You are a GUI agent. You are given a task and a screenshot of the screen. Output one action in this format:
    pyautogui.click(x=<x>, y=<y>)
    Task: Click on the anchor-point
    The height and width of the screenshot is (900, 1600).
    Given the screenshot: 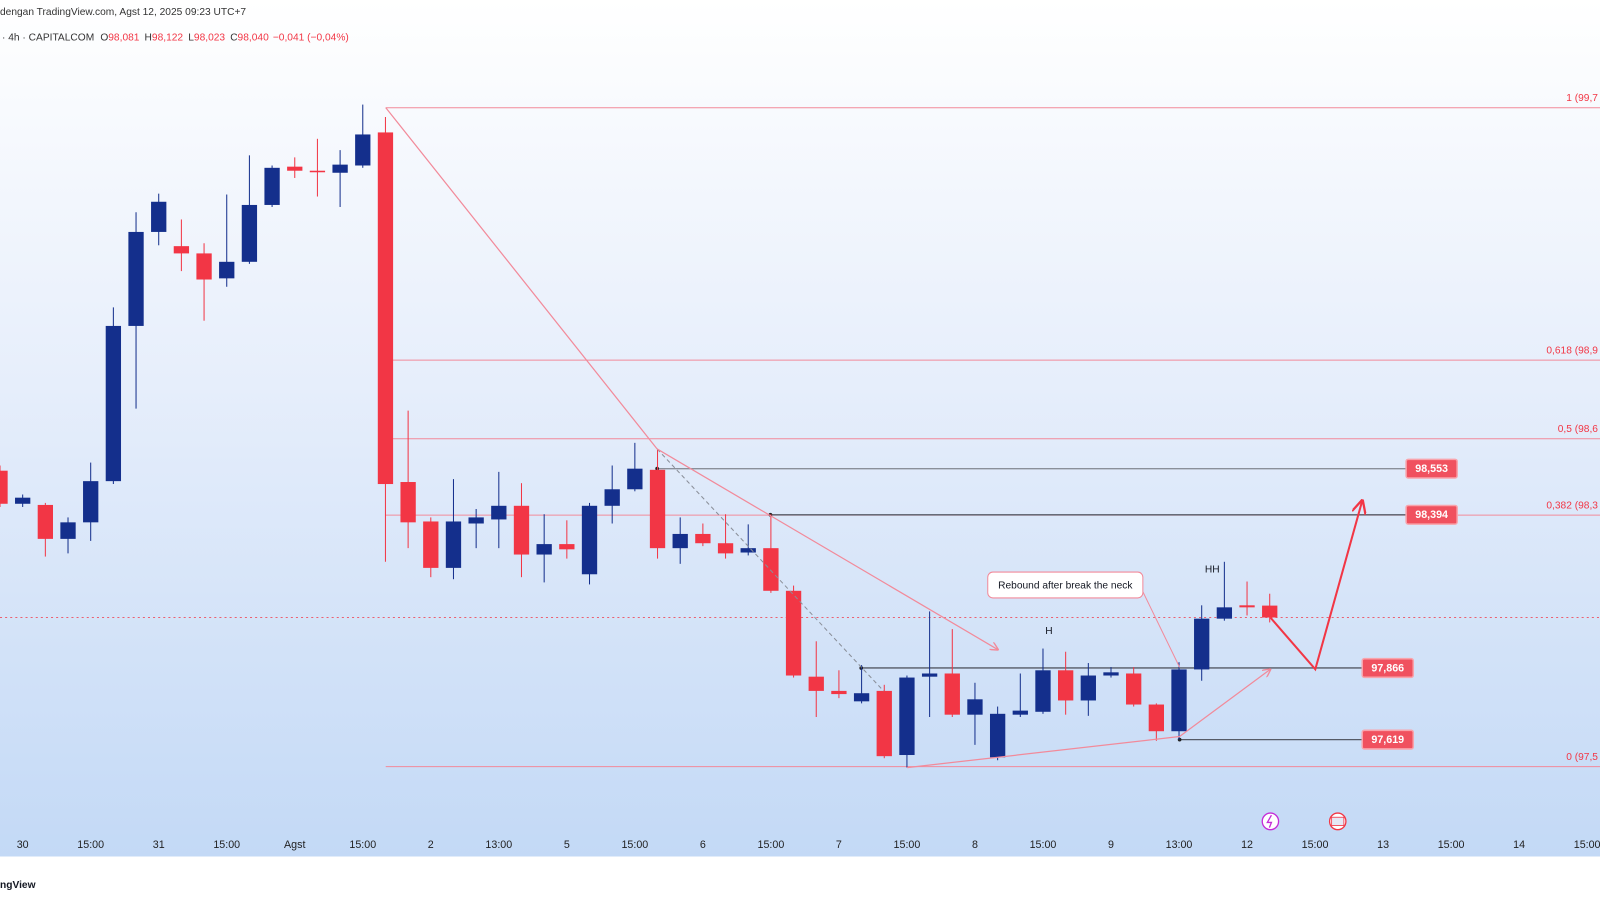 What is the action you would take?
    pyautogui.click(x=1179, y=739)
    